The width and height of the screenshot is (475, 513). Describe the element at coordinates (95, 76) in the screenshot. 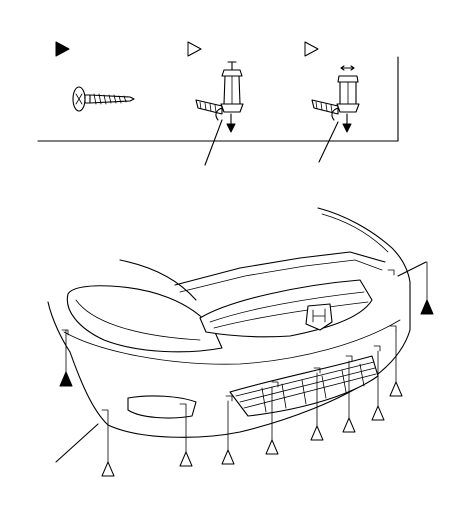

I see `legend-screw` at that location.